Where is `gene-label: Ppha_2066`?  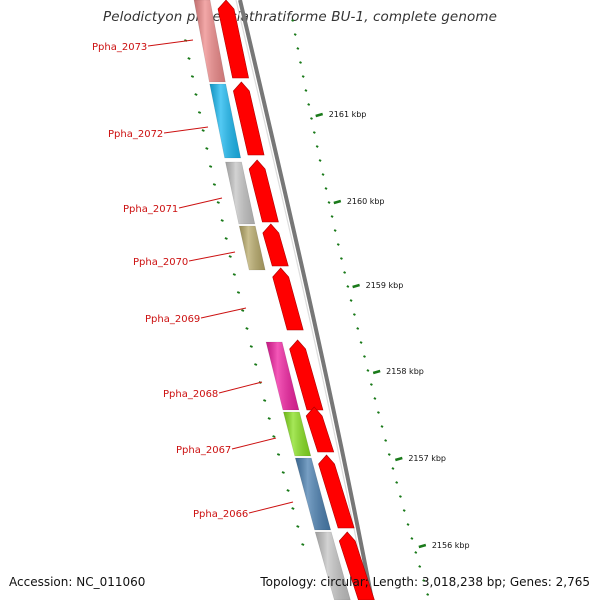
gene-label: Ppha_2066 is located at coordinates (220, 514).